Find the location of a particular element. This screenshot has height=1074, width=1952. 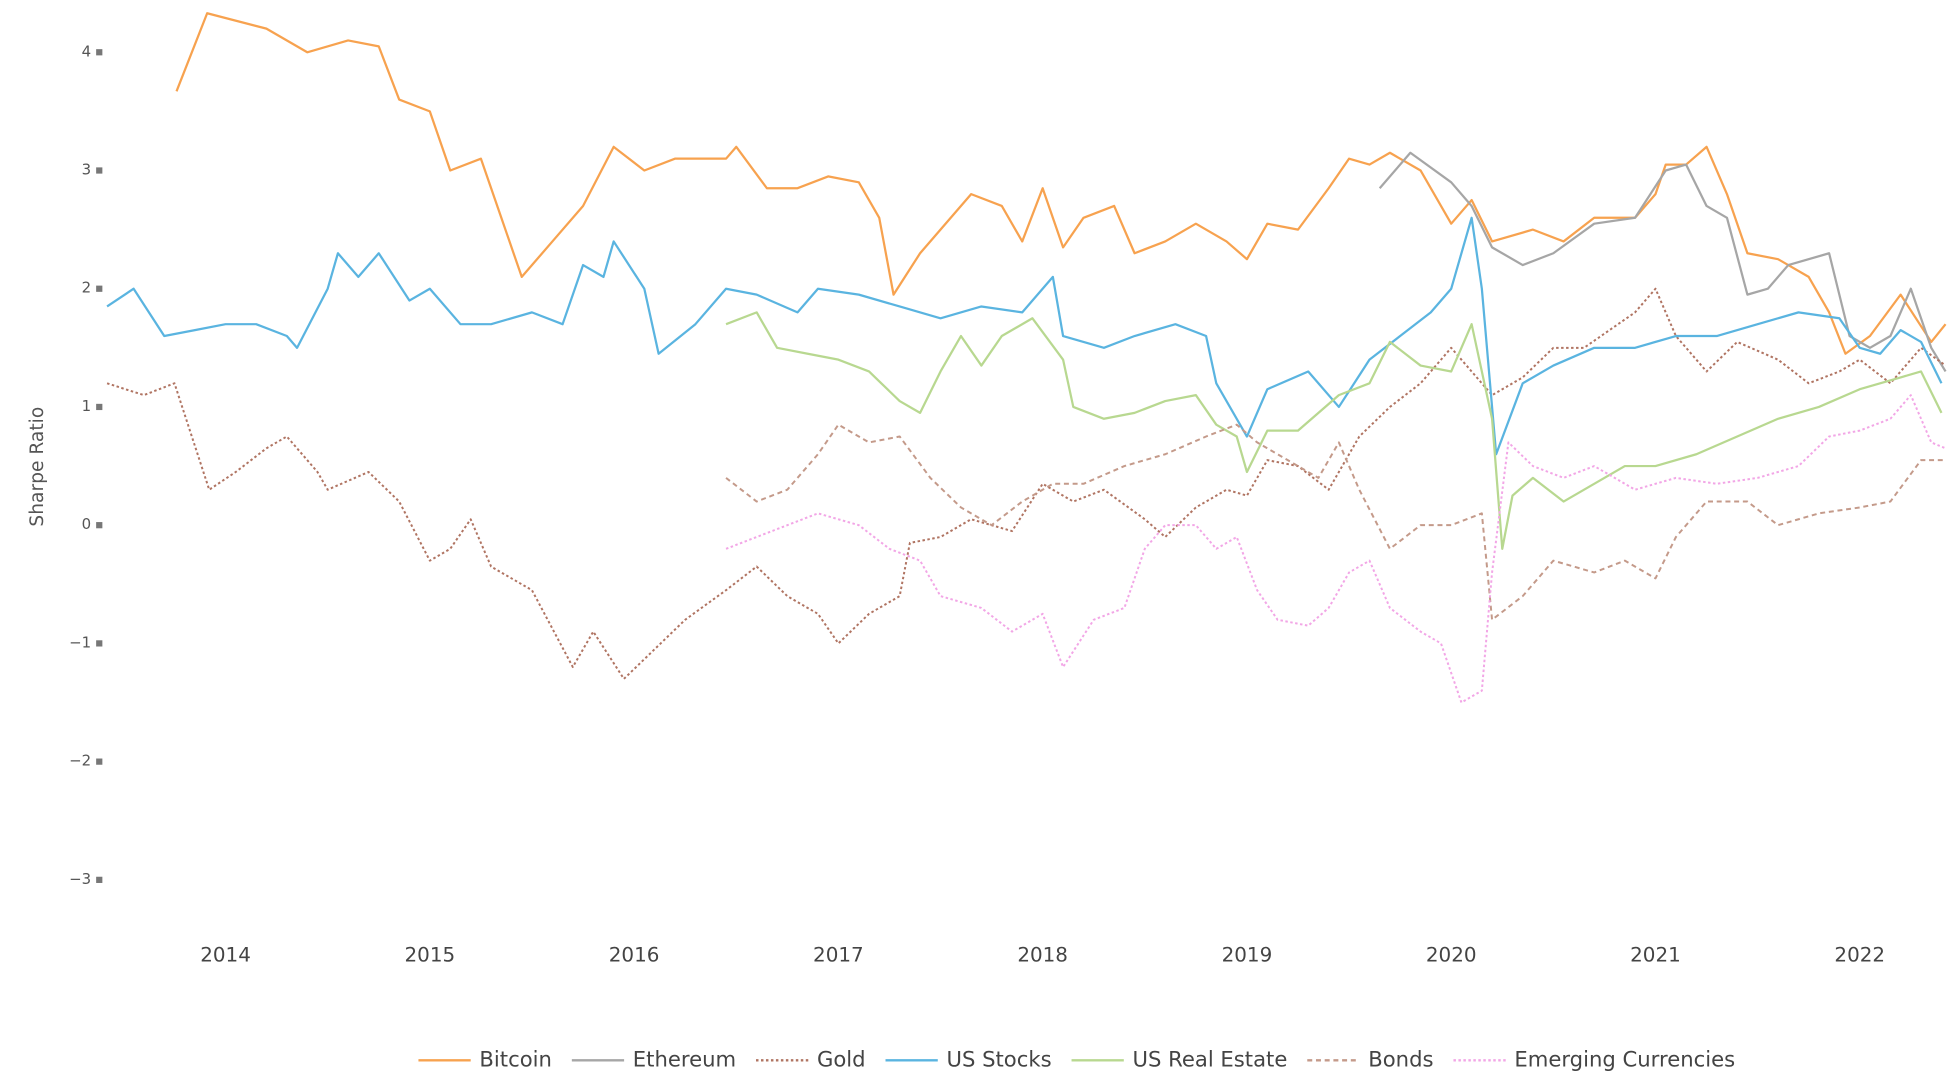

x-tick-label: 2020 is located at coordinates (1451, 954).